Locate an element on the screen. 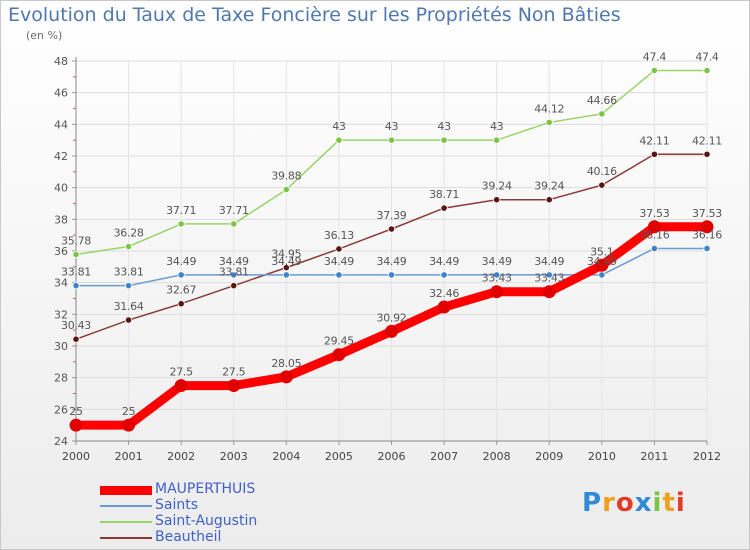 The height and width of the screenshot is (550, 750). legend-swatch-mauperthuis is located at coordinates (126, 490).